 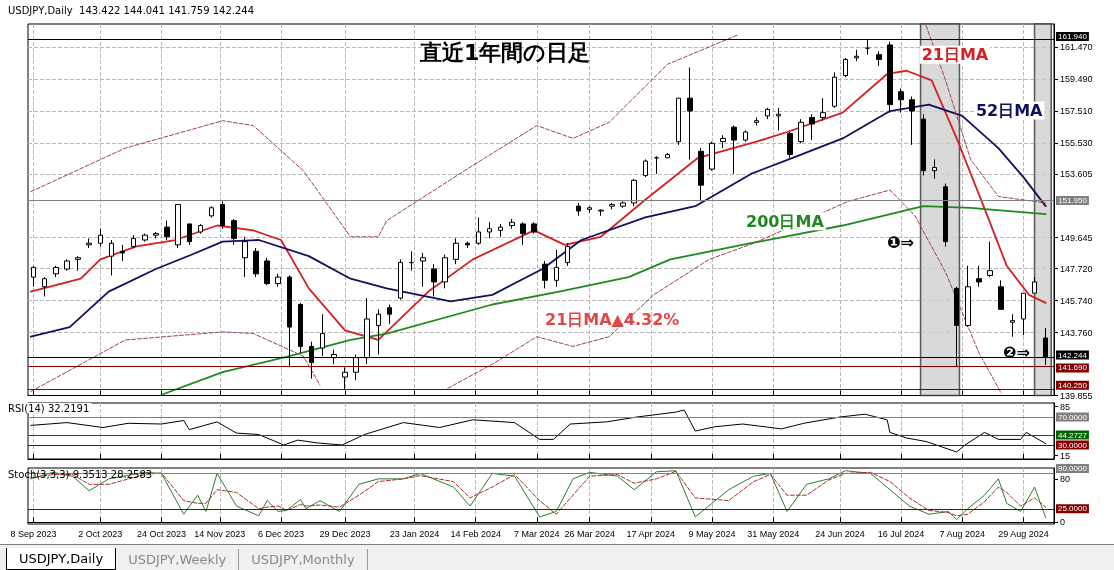 What do you see at coordinates (1063, 522) in the screenshot?
I see `y-tick-label: 0` at bounding box center [1063, 522].